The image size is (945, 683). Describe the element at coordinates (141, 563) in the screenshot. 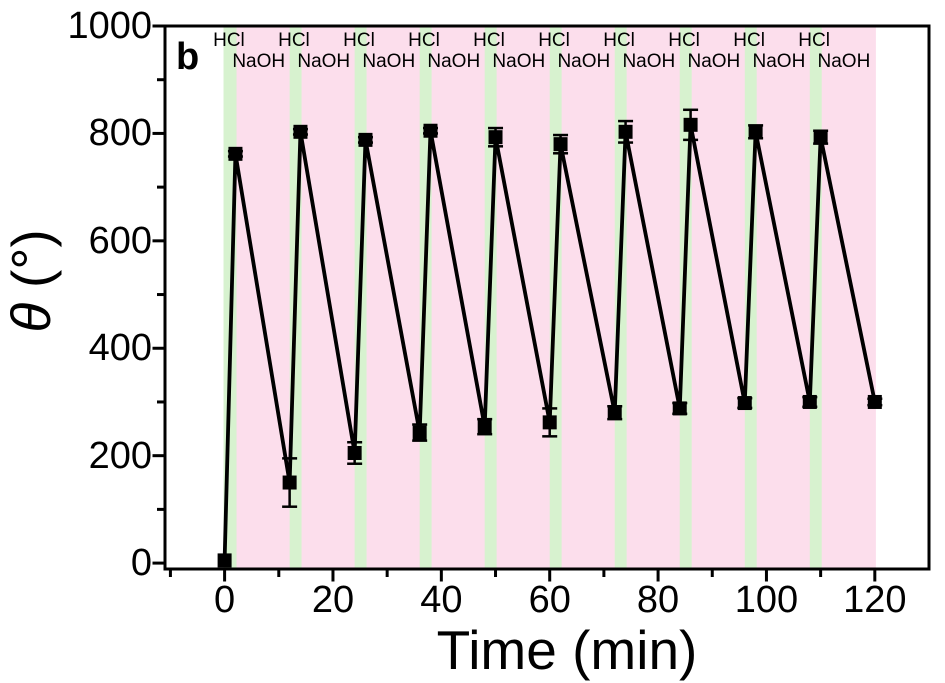

I see `y-tick-label: 0` at that location.